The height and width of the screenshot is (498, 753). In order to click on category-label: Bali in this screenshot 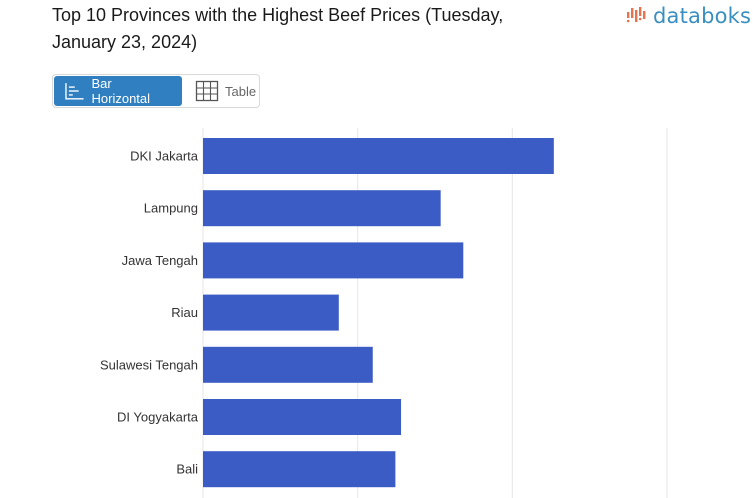, I will do `click(187, 469)`.